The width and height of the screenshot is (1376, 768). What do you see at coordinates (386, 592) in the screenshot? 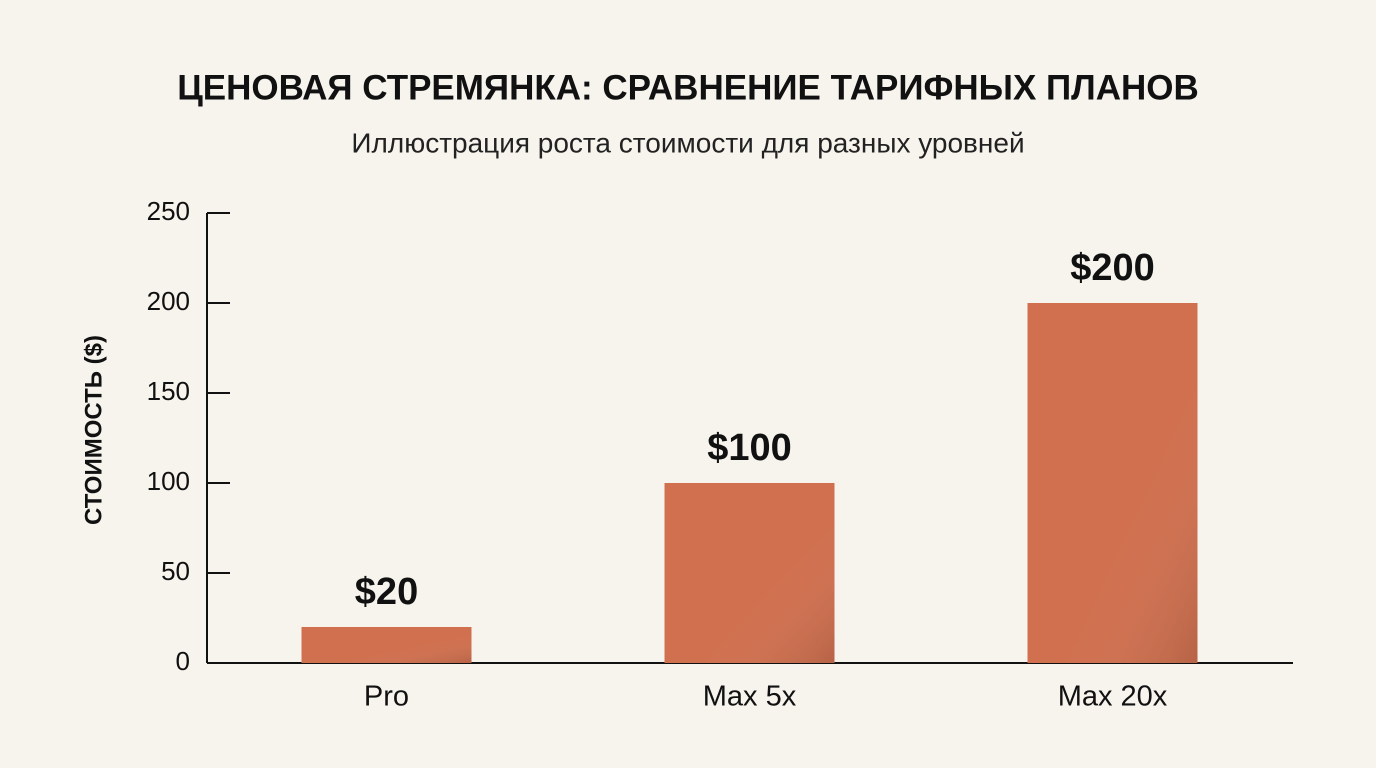
I see `value-label: $20` at bounding box center [386, 592].